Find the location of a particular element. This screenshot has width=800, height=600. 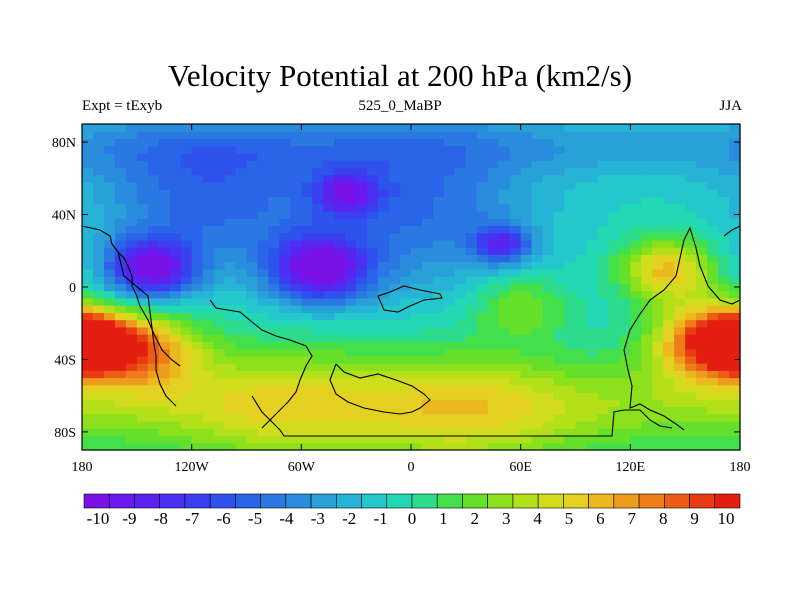

colorbar-box is located at coordinates (677, 501).